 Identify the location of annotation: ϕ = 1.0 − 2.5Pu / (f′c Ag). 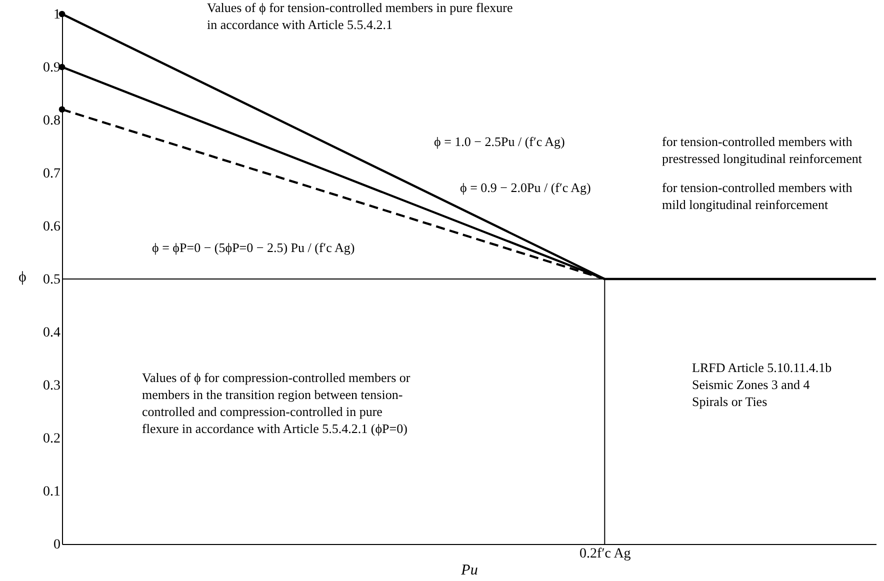
(499, 141).